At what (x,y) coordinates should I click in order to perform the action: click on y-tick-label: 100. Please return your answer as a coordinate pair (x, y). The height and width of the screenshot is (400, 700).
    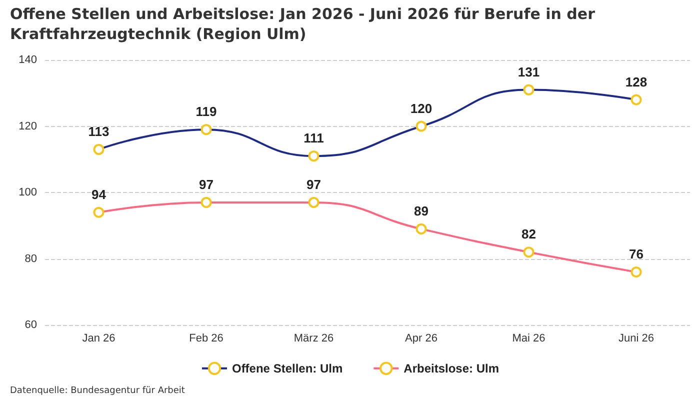
    Looking at the image, I should click on (27, 192).